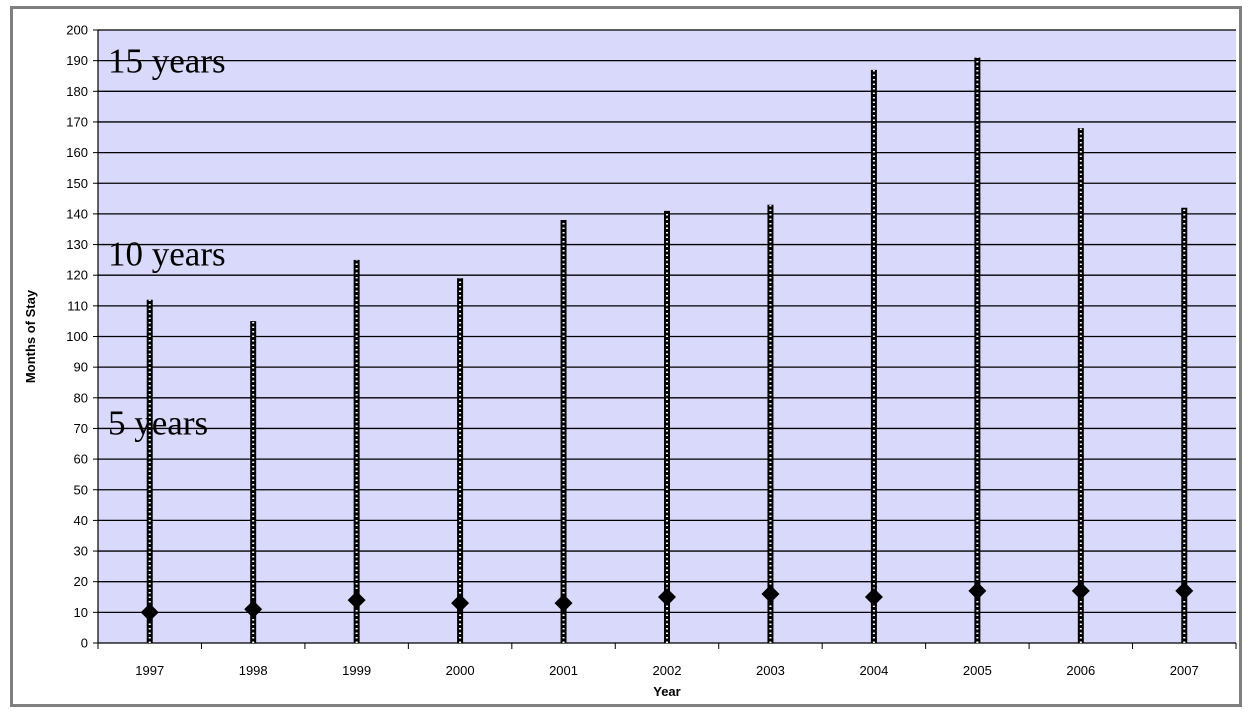  Describe the element at coordinates (77, 244) in the screenshot. I see `y-tick-label: 130` at that location.